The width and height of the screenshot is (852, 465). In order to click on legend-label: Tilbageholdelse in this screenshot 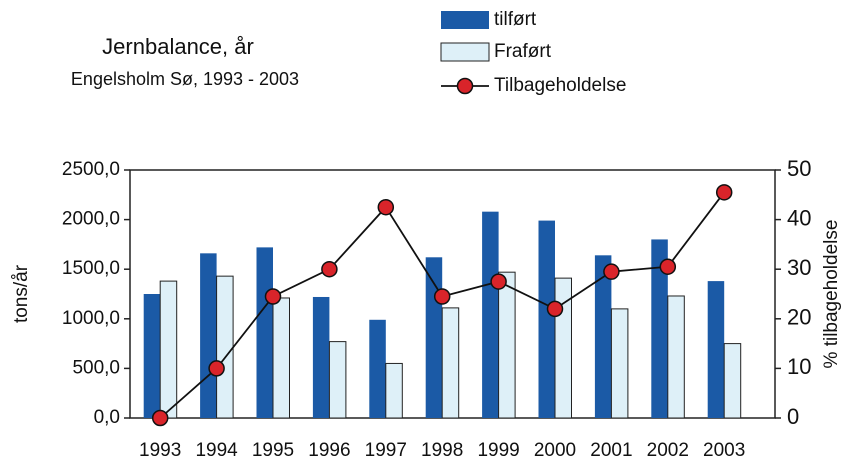, I will do `click(560, 85)`.